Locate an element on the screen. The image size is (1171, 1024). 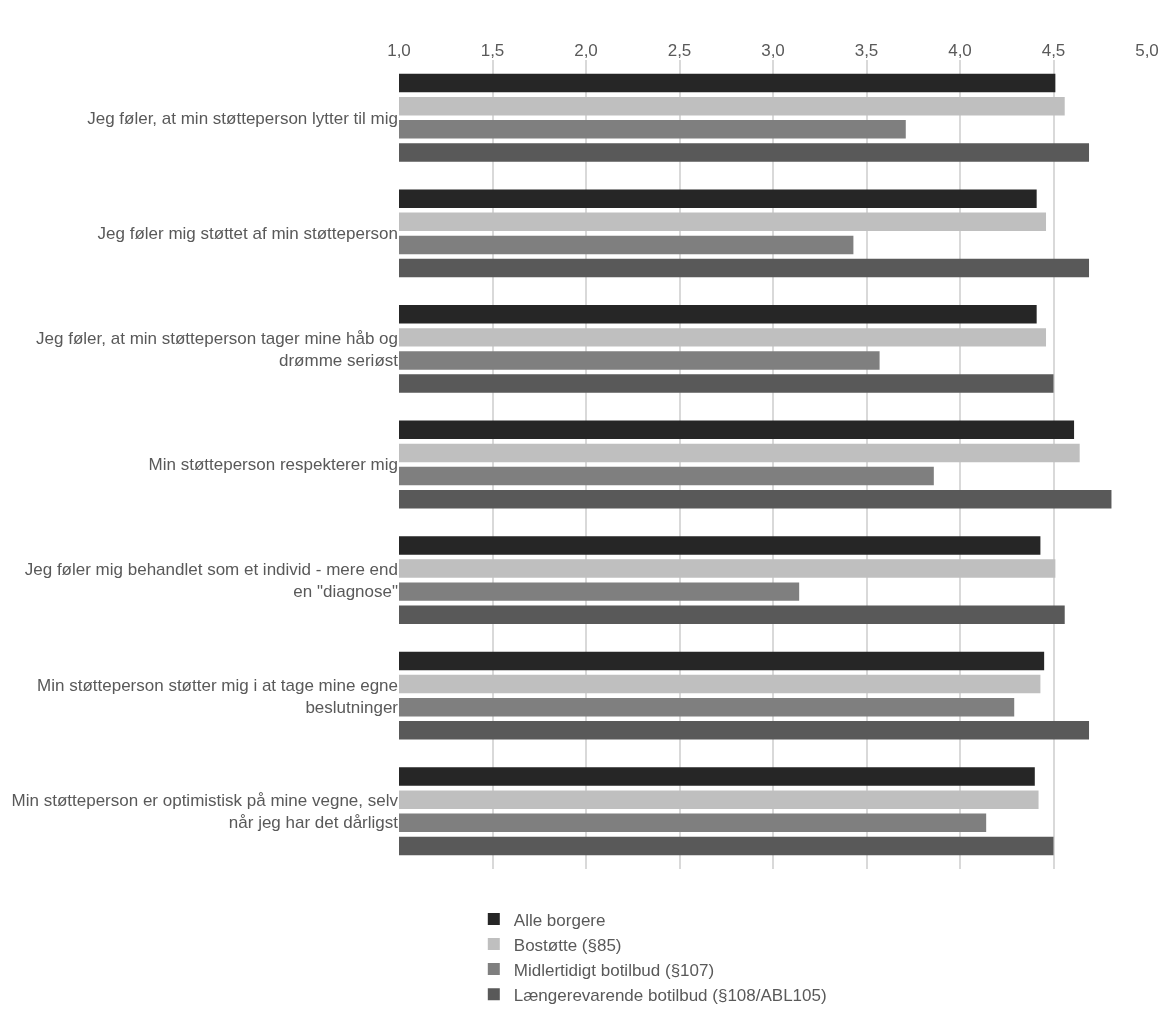
legend-label: Alle borgere is located at coordinates (559, 920).